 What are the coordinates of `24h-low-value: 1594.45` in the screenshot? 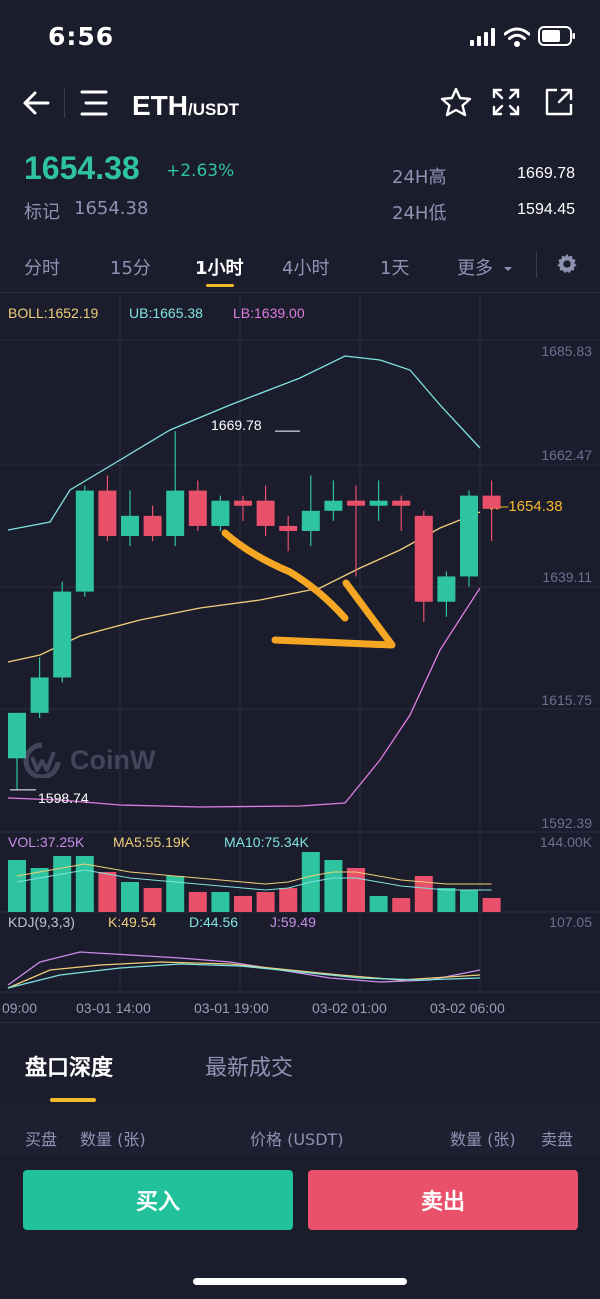 It's located at (546, 209).